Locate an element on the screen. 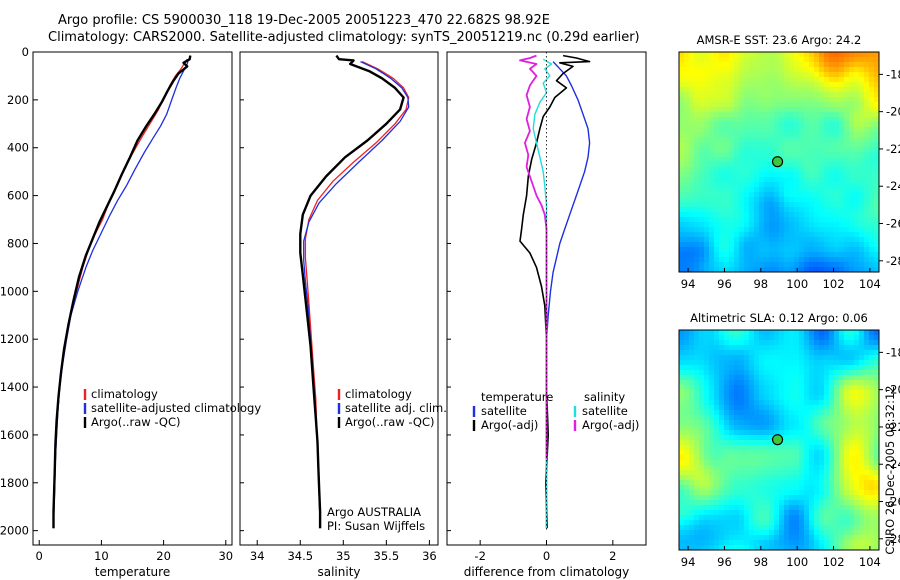 This screenshot has height=580, width=900. salinity-xtick-label: 35.5 is located at coordinates (387, 556).